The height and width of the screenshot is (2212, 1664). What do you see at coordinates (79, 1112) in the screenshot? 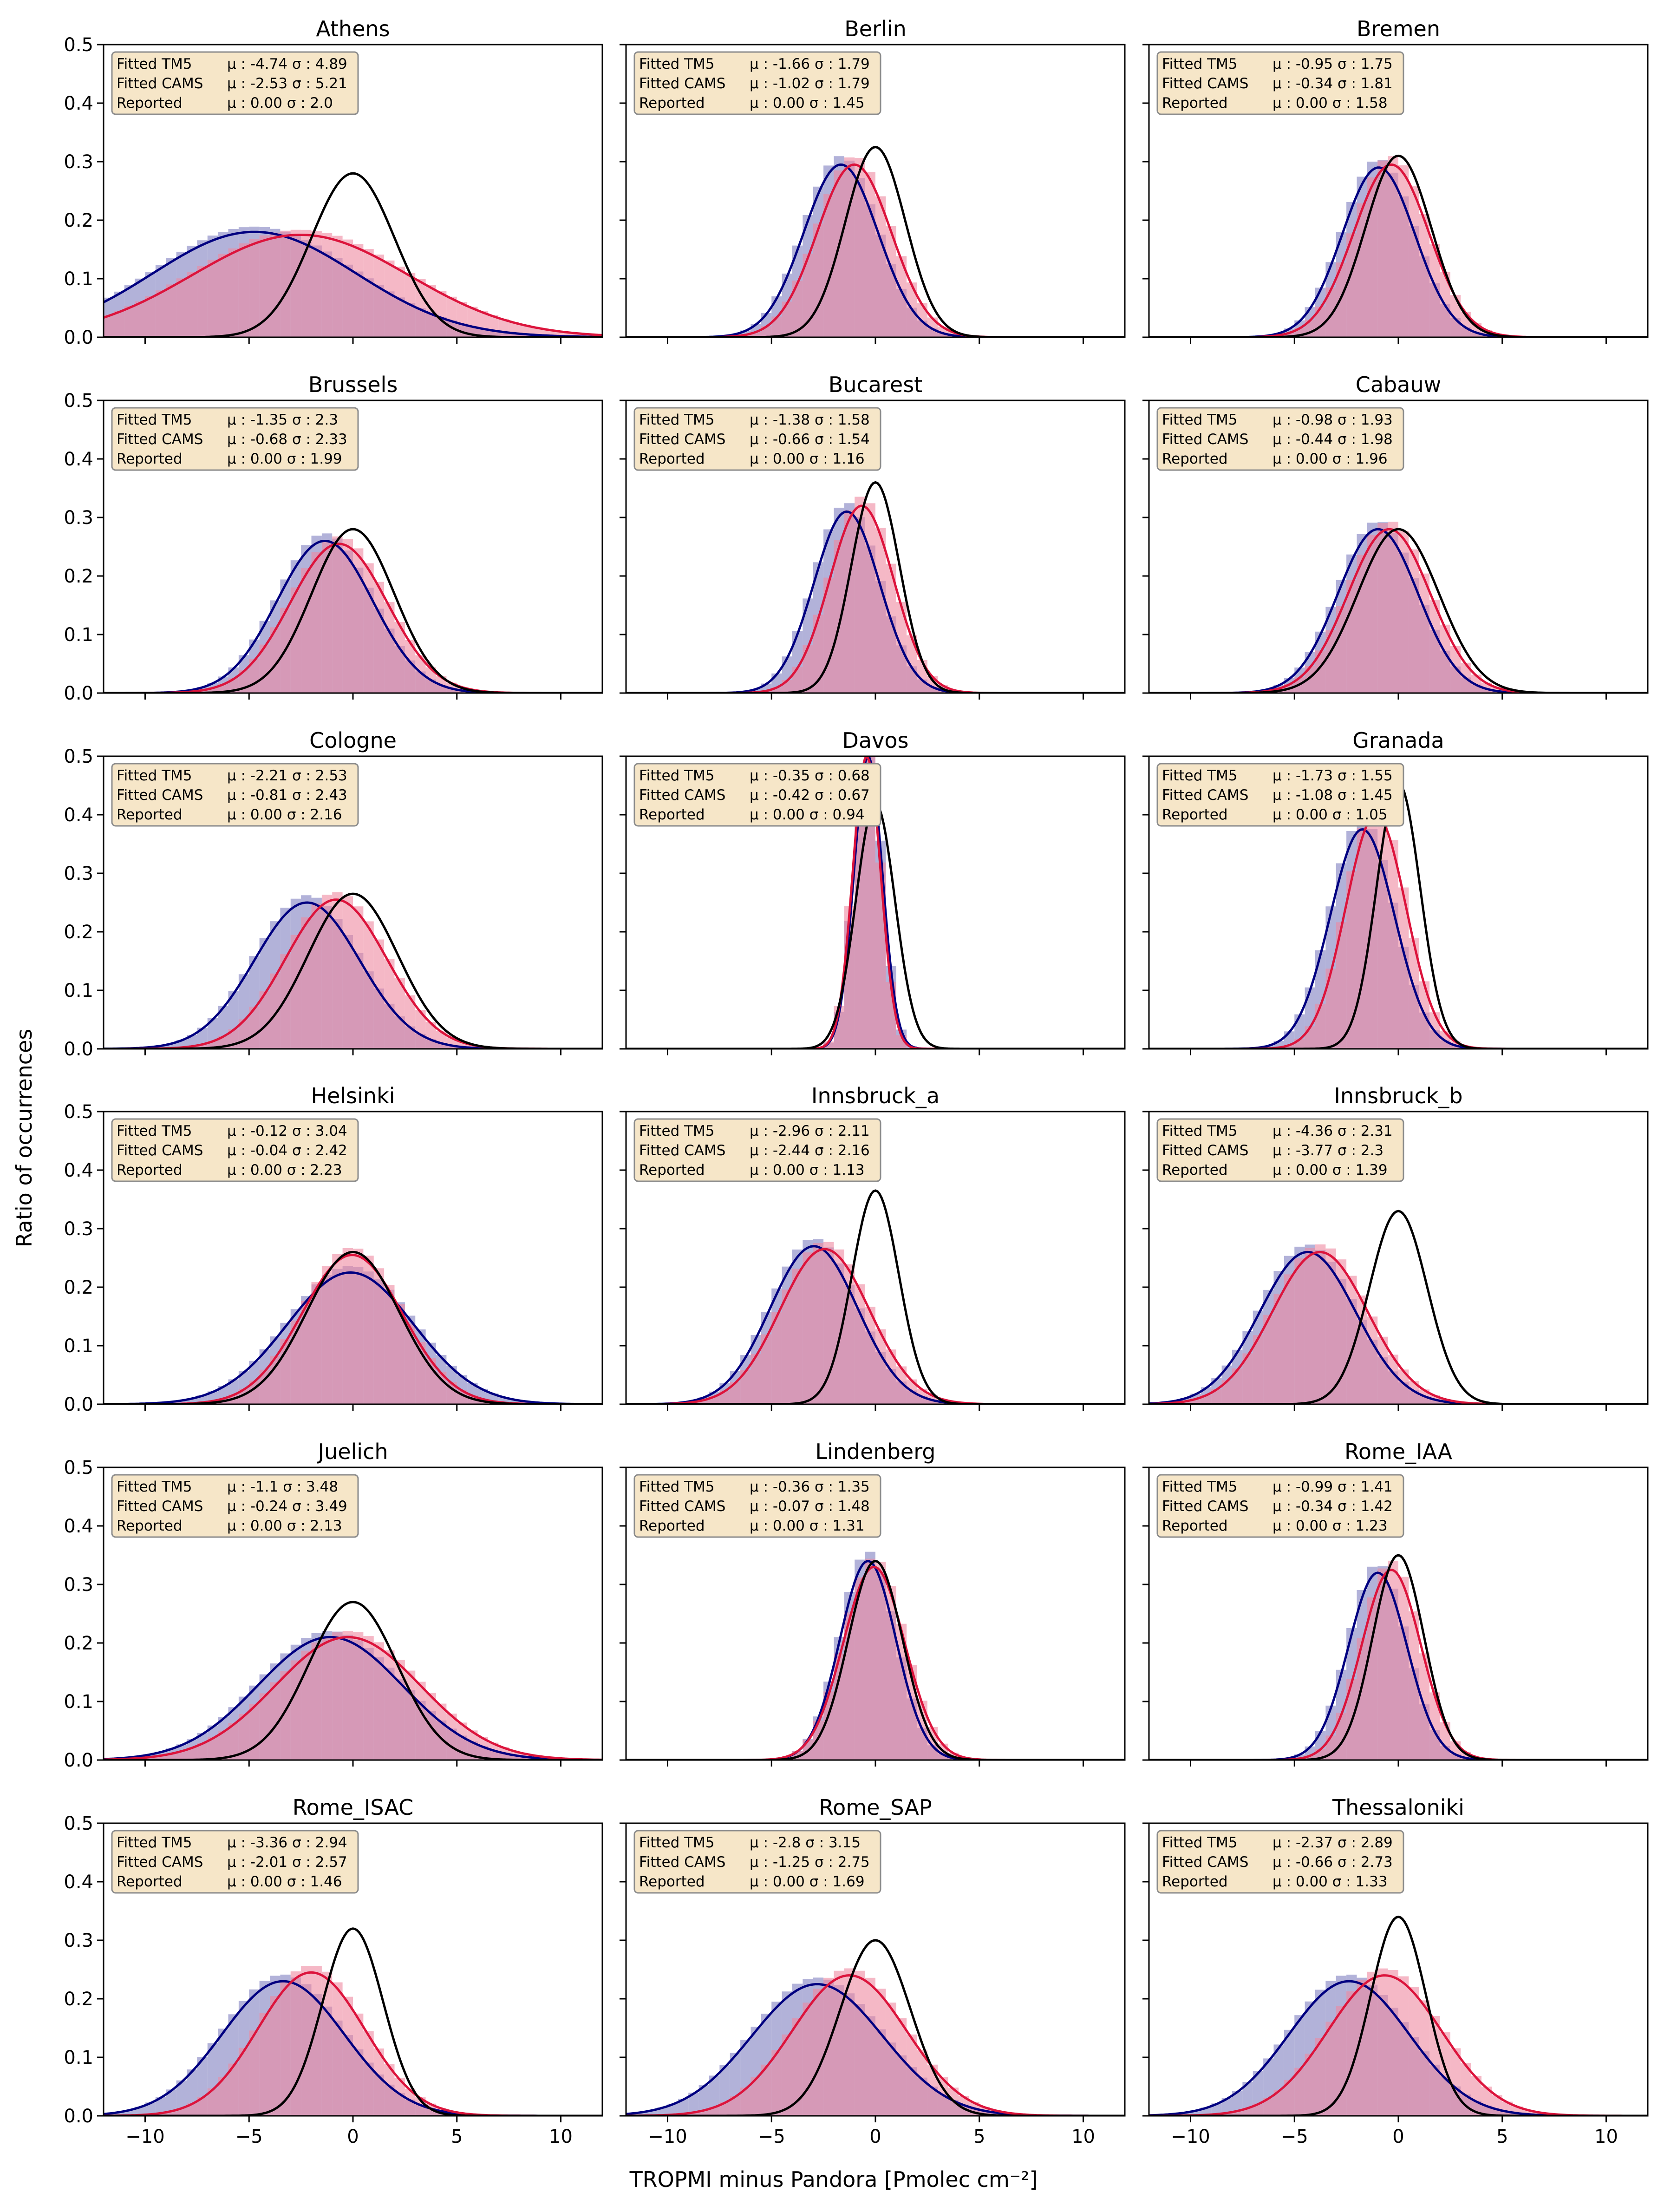
I see `y-tick-label: 0.5` at bounding box center [79, 1112].